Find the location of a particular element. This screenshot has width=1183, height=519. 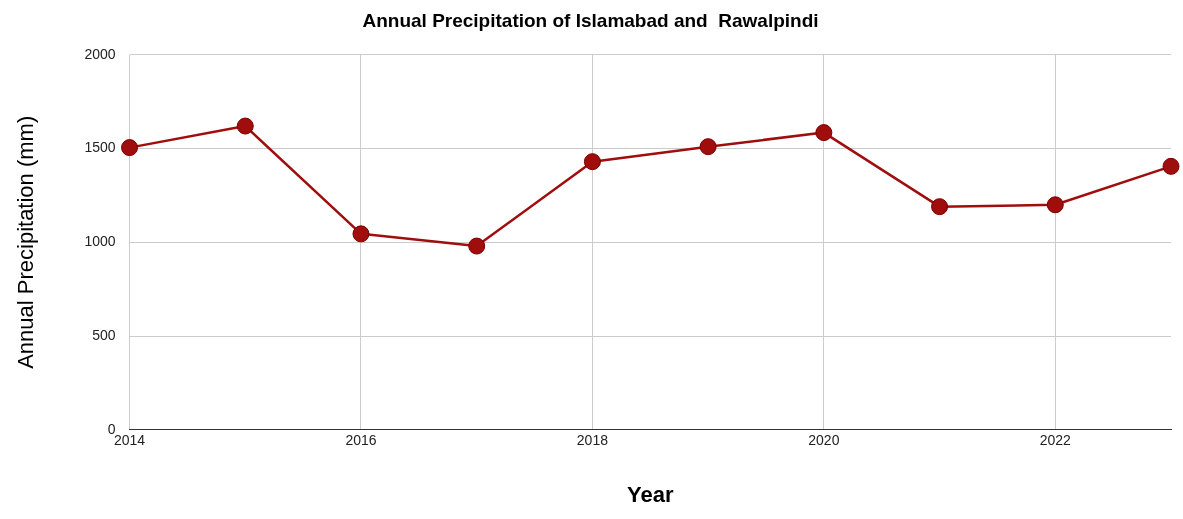

x-tick-label: 2020 is located at coordinates (824, 440).